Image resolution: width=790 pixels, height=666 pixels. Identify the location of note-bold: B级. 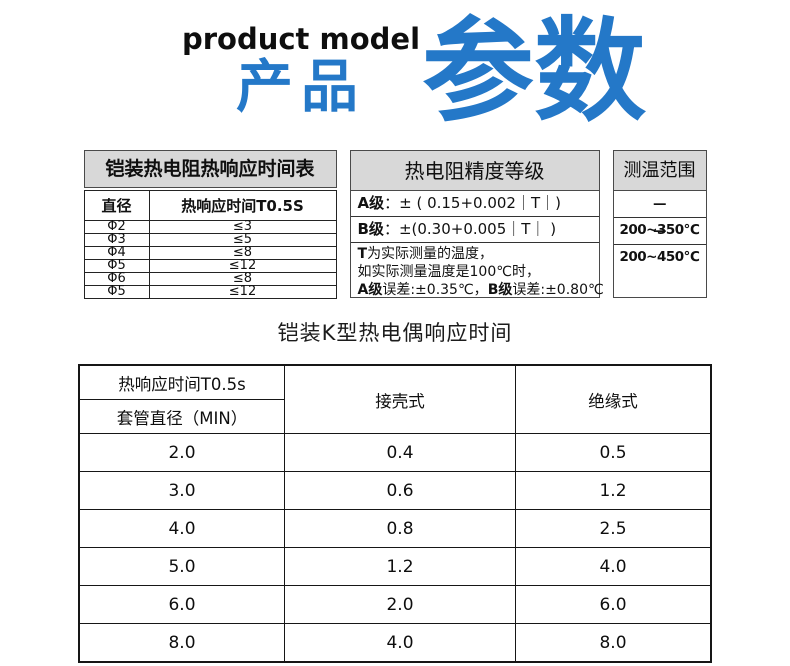
(500, 290).